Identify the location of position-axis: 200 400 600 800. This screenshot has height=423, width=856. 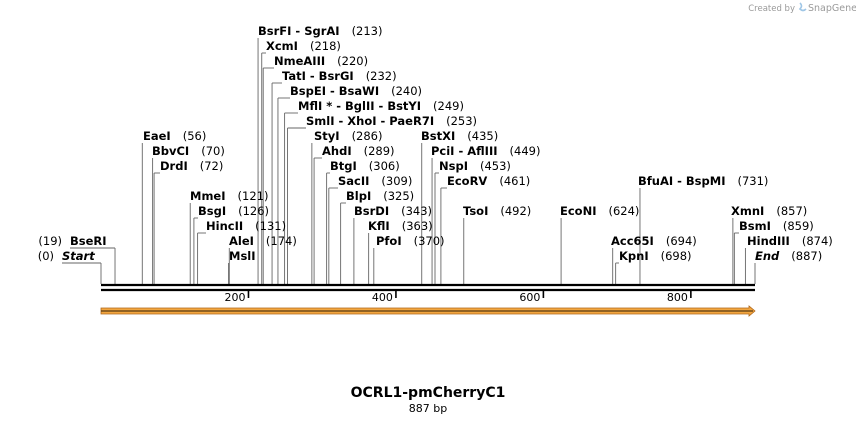
(458, 297).